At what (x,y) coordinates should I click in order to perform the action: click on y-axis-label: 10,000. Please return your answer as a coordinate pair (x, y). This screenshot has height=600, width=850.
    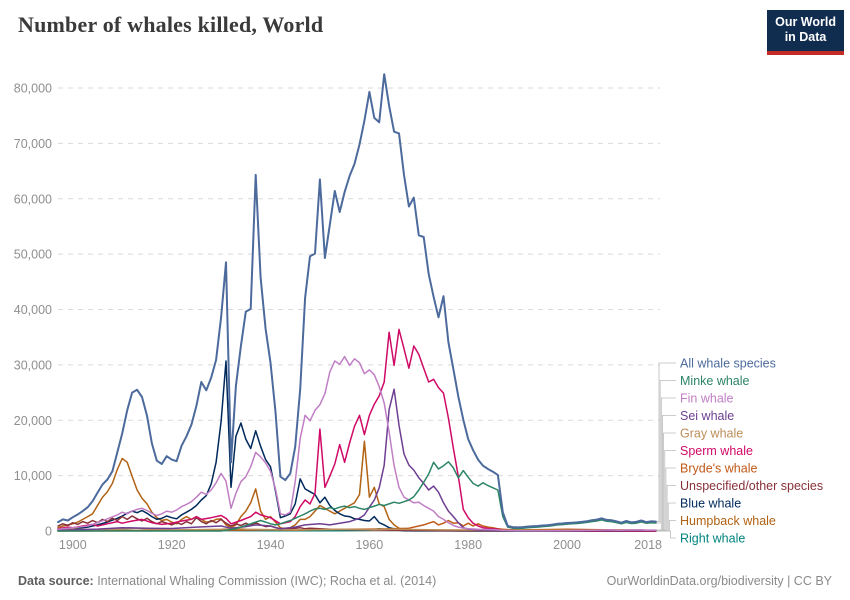
    Looking at the image, I should click on (33, 476).